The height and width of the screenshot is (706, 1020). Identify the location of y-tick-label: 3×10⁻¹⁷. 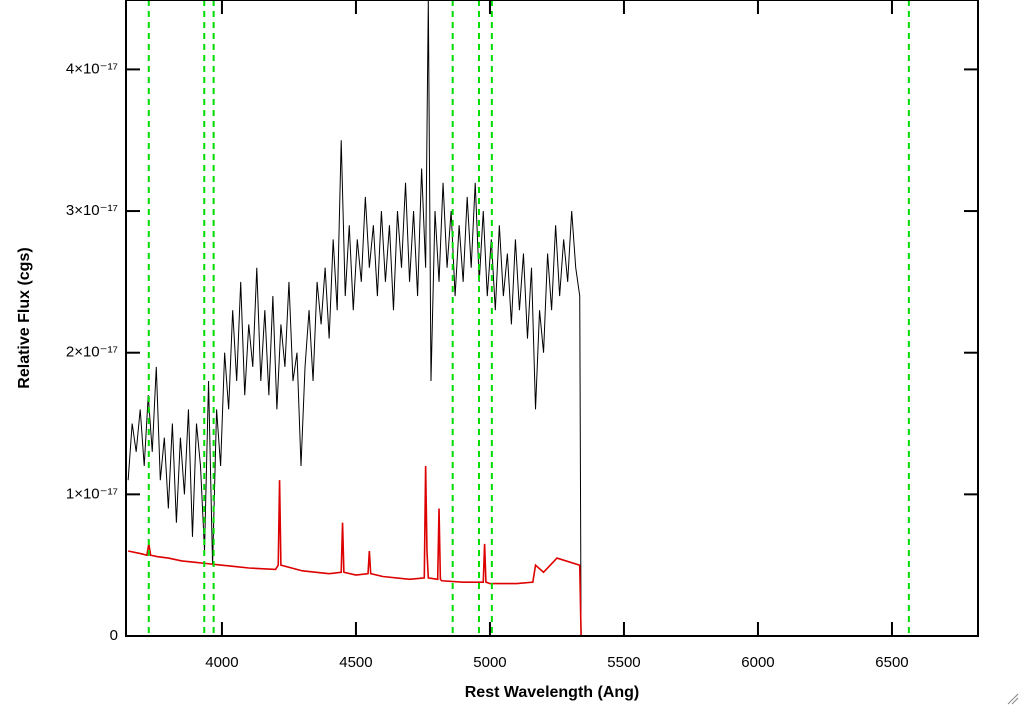
(92, 210).